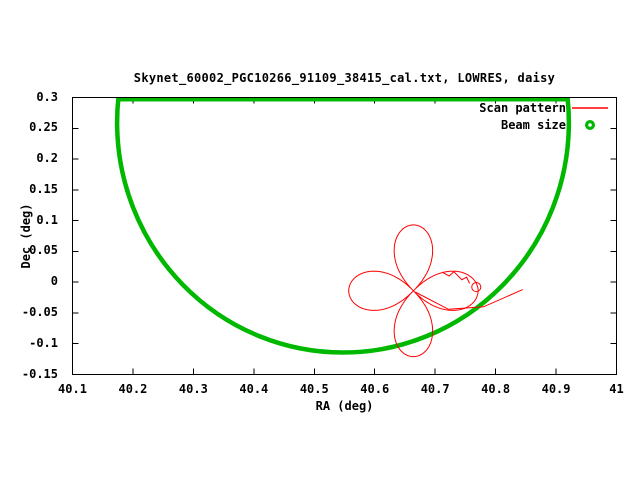 This screenshot has height=480, width=640. Describe the element at coordinates (476, 287) in the screenshot. I see `scan-glitch-loop` at that location.